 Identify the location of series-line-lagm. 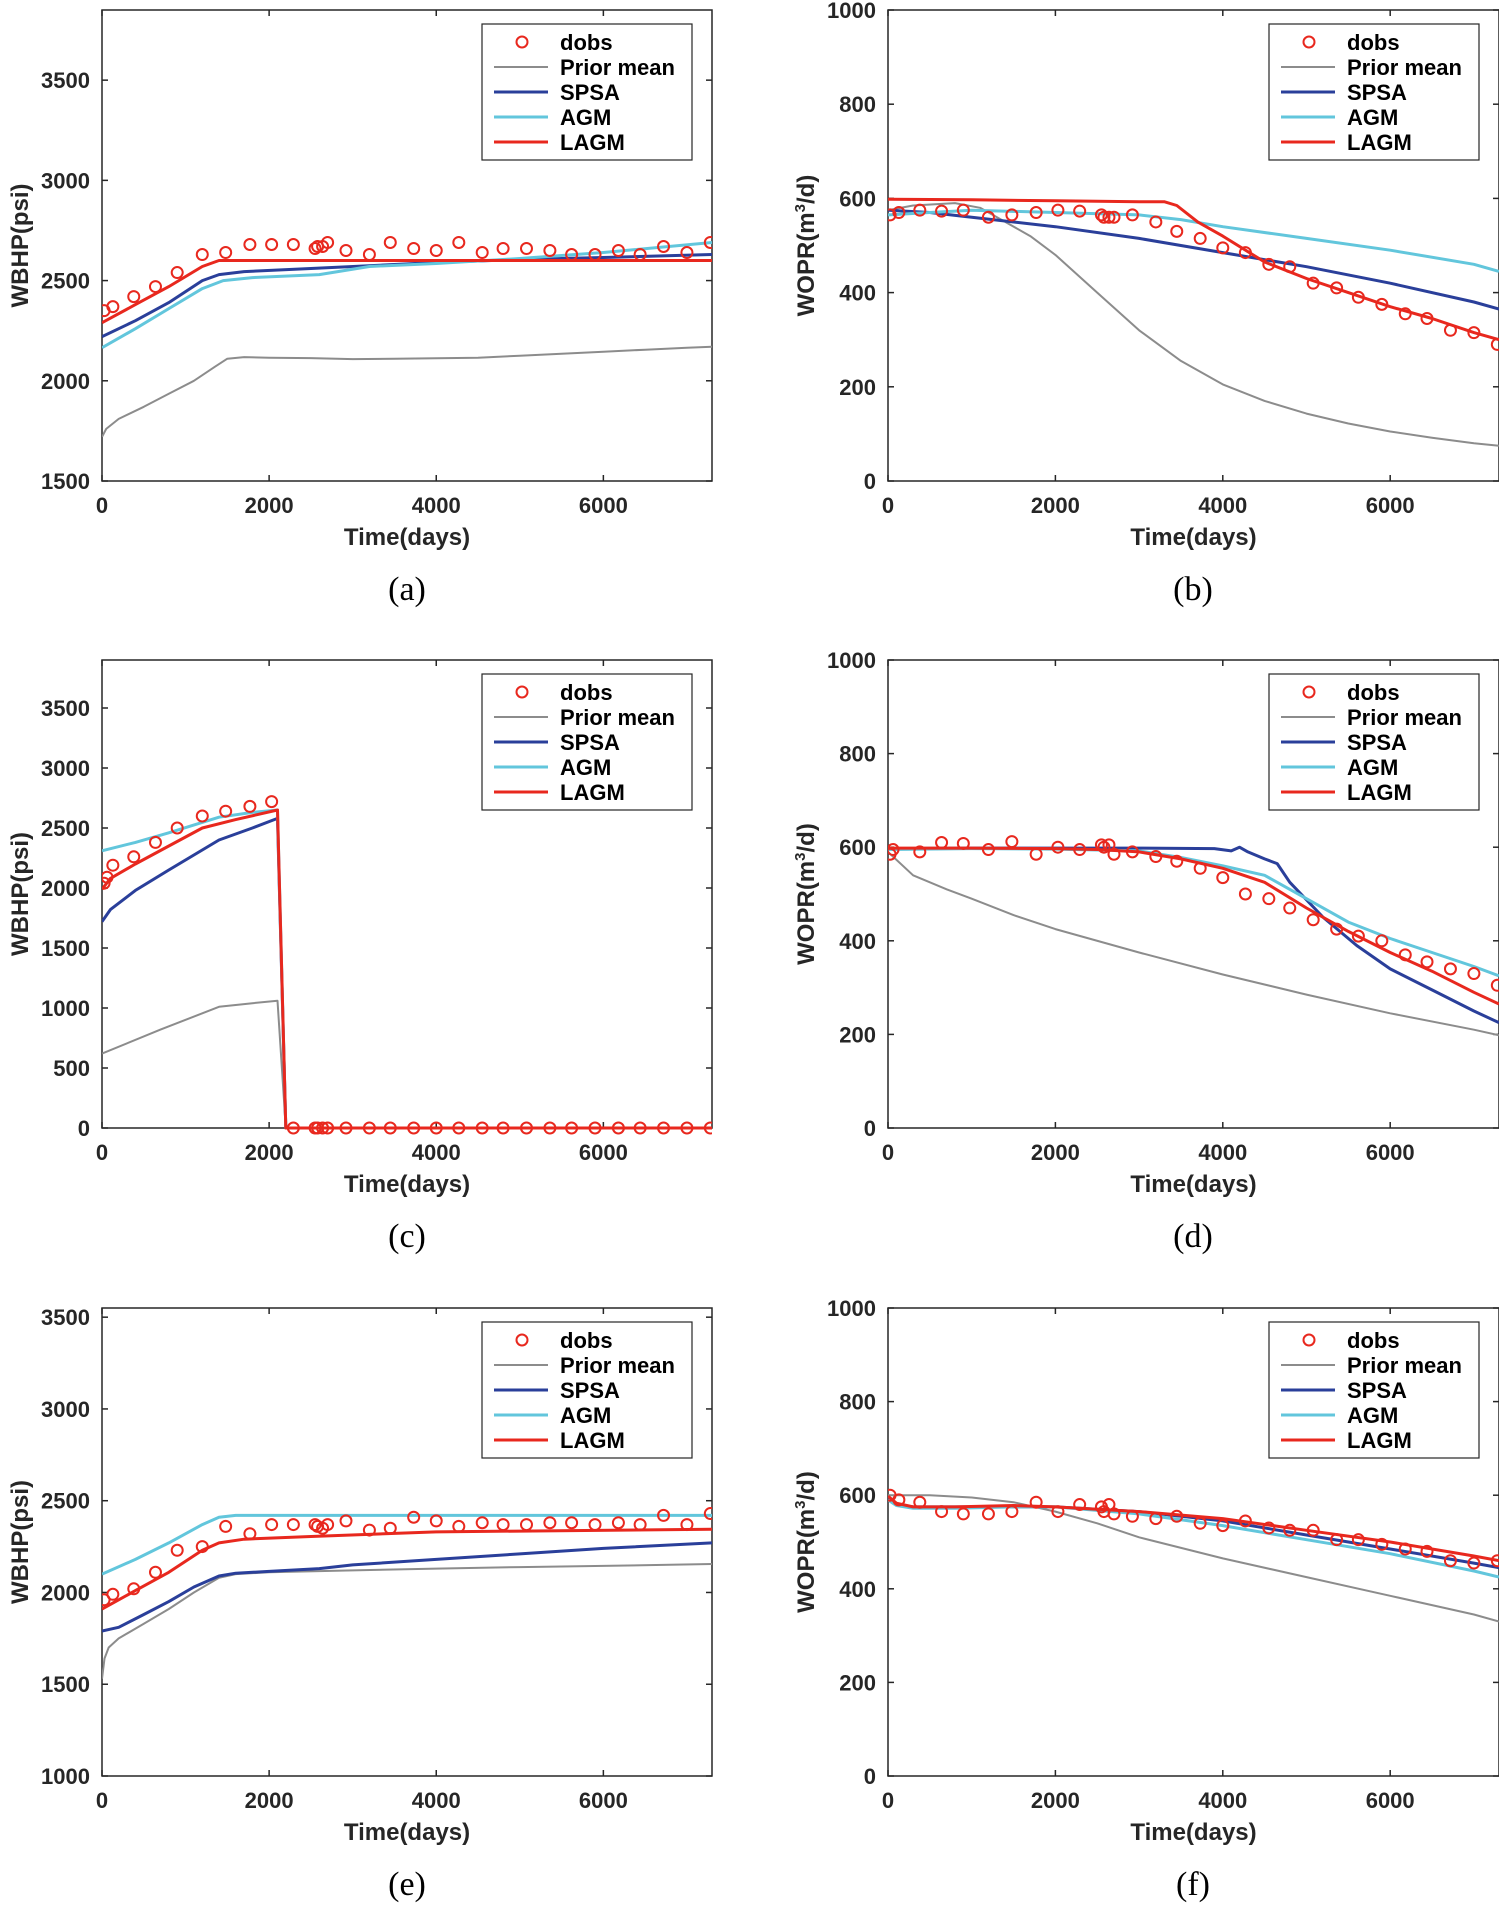
(1193, 269).